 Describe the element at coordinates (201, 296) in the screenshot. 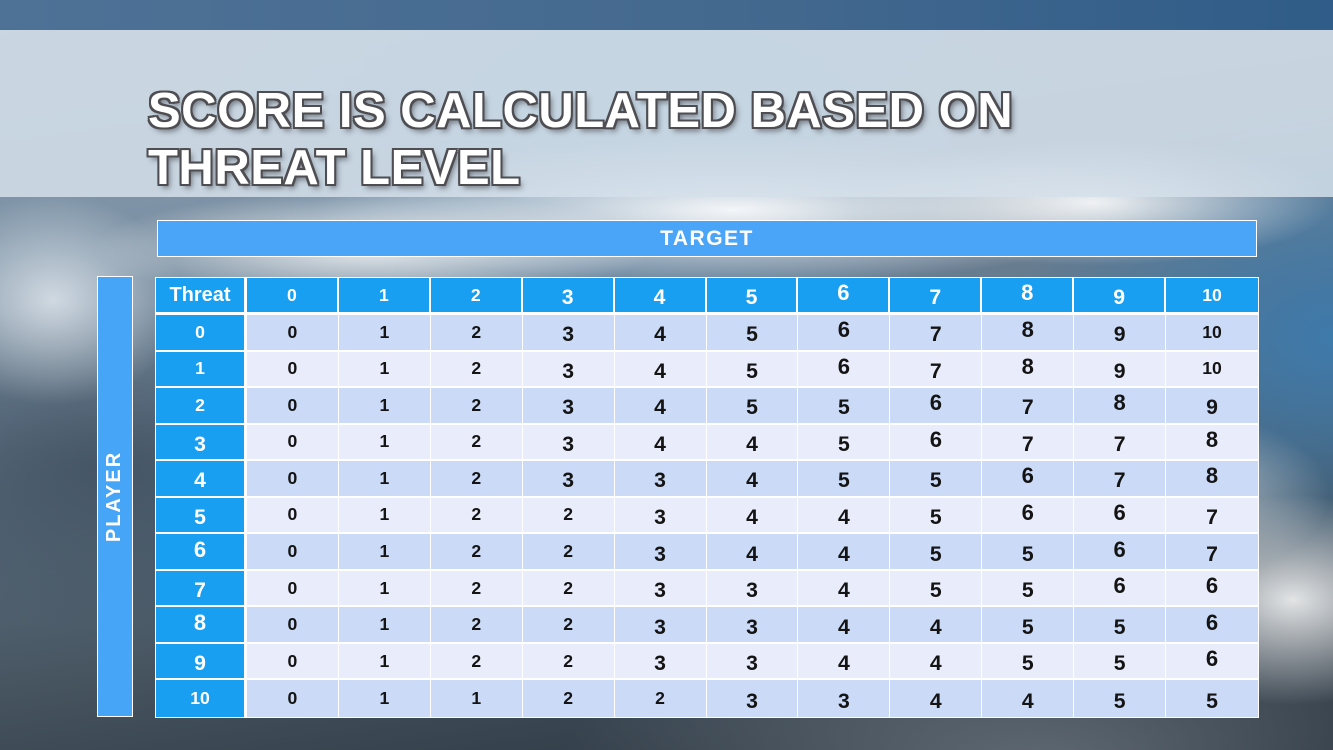

I see `corner-cell: Threat` at that location.